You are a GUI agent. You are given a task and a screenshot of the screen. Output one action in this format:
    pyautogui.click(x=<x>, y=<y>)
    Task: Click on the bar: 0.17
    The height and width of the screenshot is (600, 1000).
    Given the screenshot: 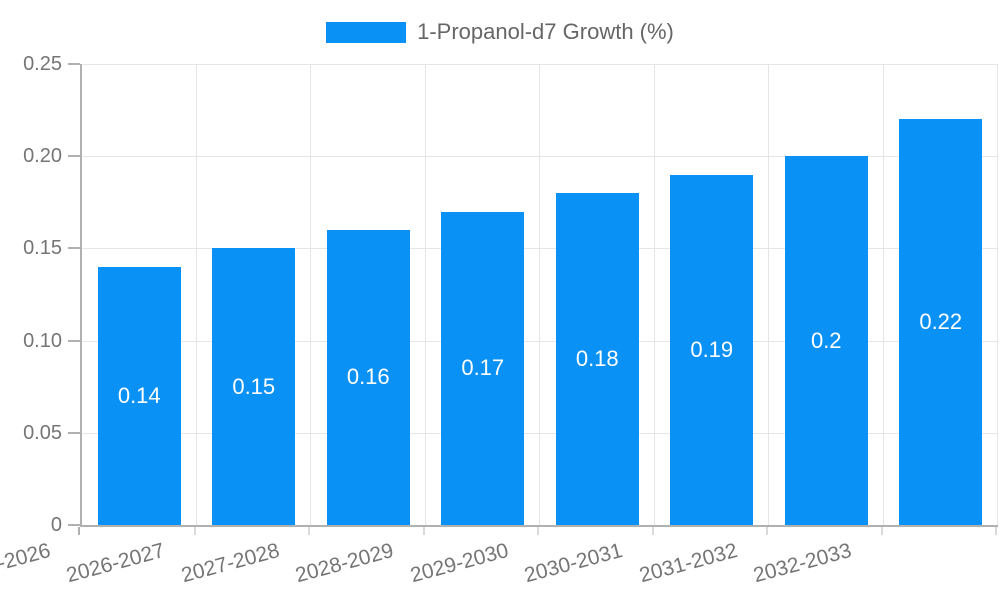 What is the action you would take?
    pyautogui.click(x=483, y=368)
    